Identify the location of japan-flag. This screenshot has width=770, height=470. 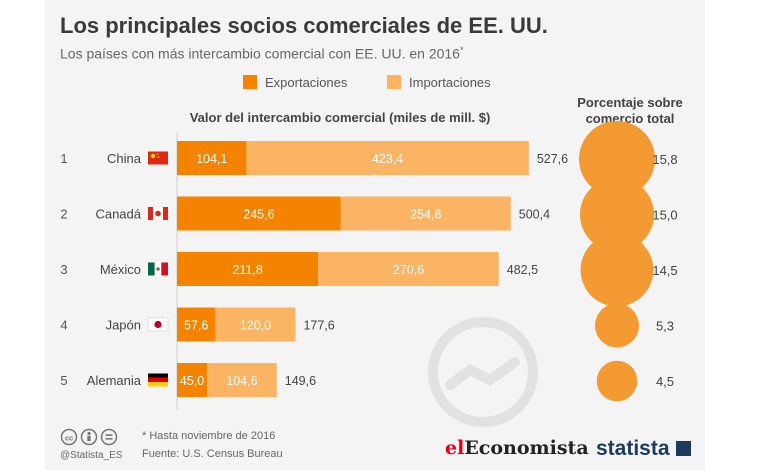
(158, 324).